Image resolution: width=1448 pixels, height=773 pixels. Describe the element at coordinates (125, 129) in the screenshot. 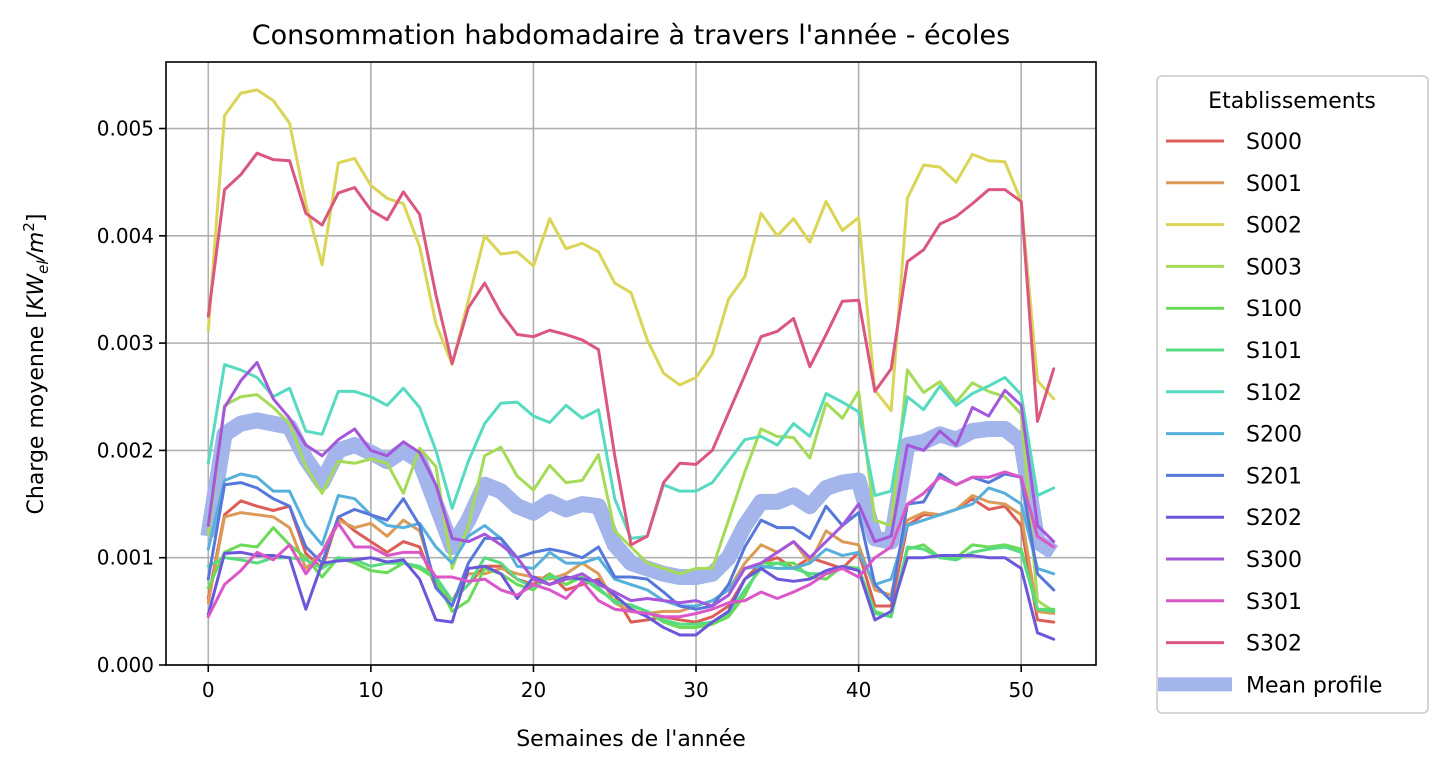

I see `y-tick-label: 0.005` at that location.